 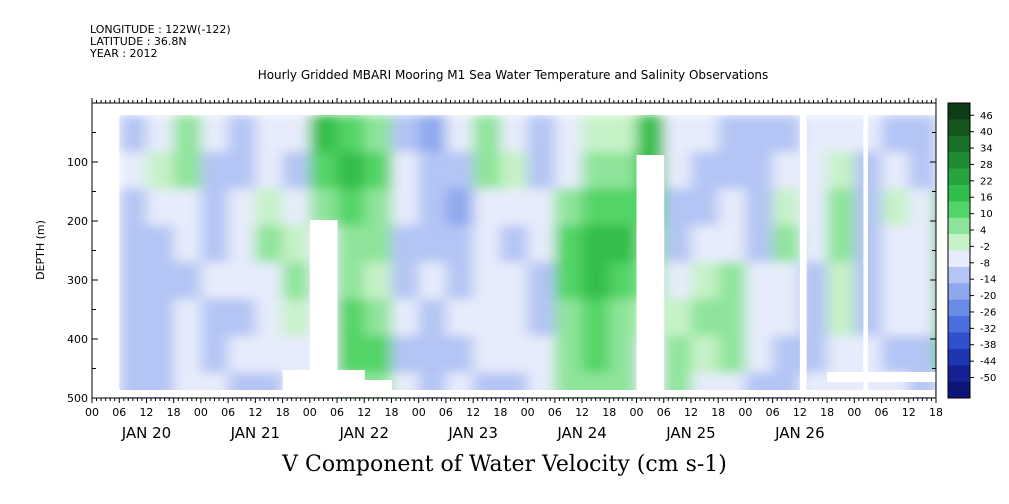 What do you see at coordinates (986, 149) in the screenshot?
I see `colorbar-label: 34` at bounding box center [986, 149].